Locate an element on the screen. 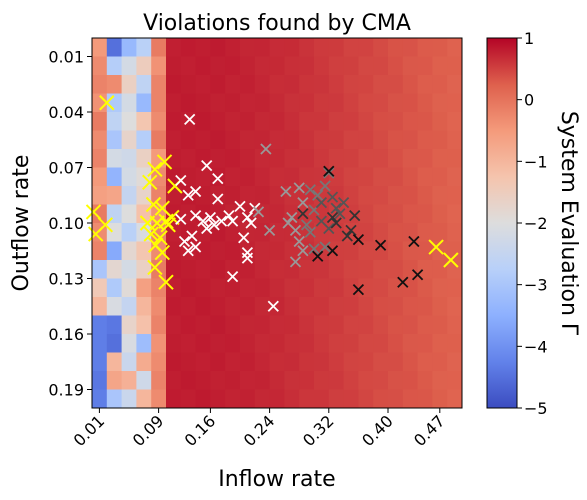  y-tick-label: 0.13 is located at coordinates (66, 279).